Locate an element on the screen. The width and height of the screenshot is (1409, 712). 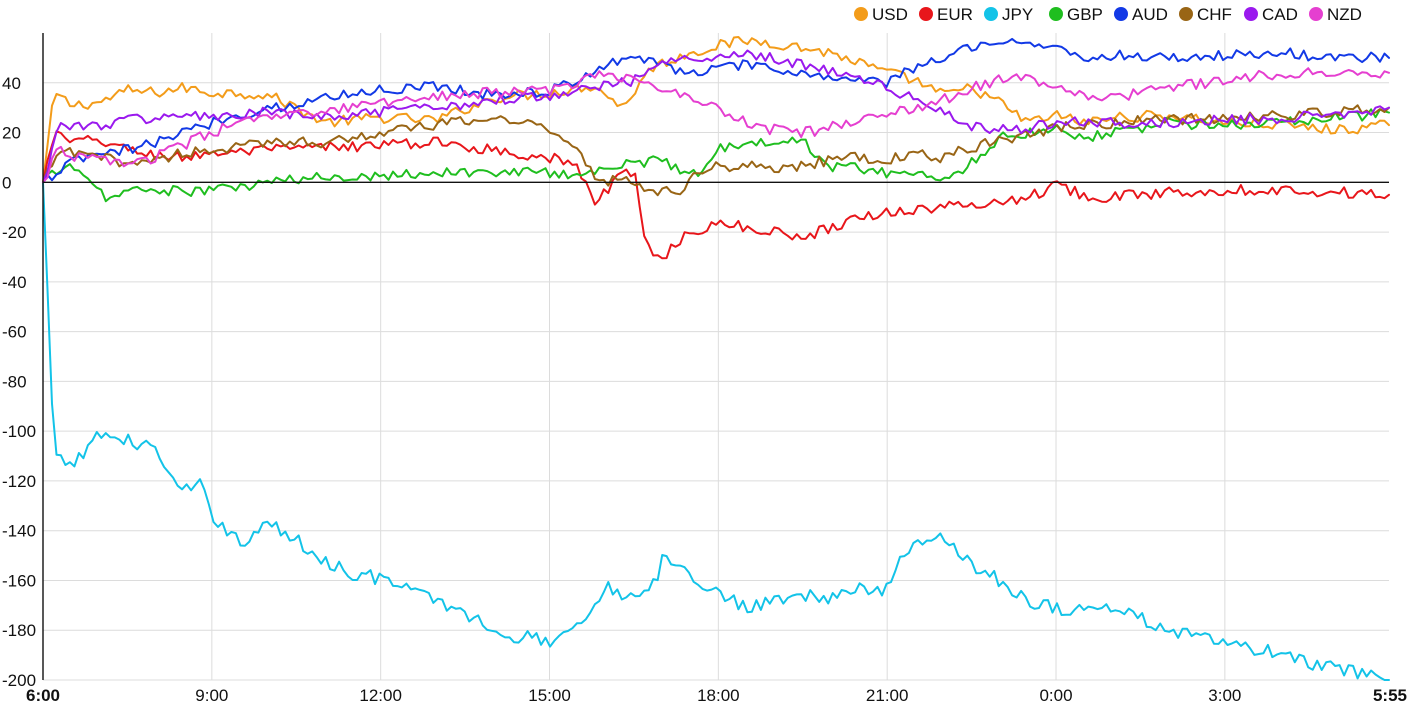
y-tick-label: -80 is located at coordinates (14, 381).